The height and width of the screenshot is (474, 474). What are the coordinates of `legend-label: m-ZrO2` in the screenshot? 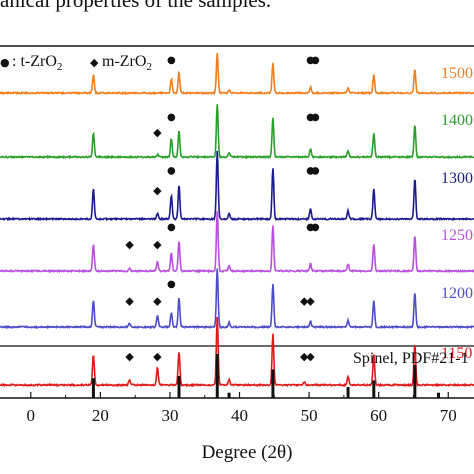 It's located at (127, 63).